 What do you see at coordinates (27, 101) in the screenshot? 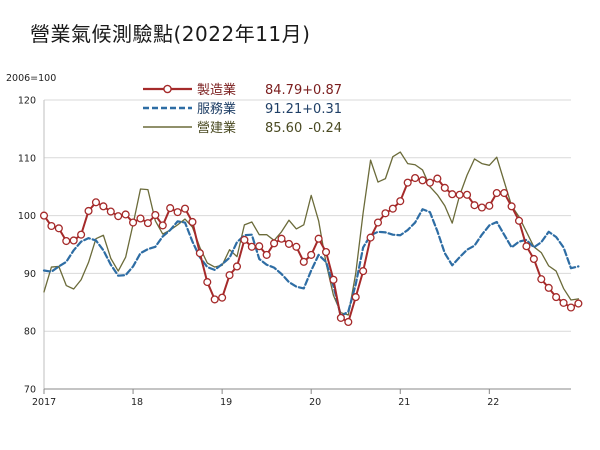
I see `y-tick-label: 120` at bounding box center [27, 101].